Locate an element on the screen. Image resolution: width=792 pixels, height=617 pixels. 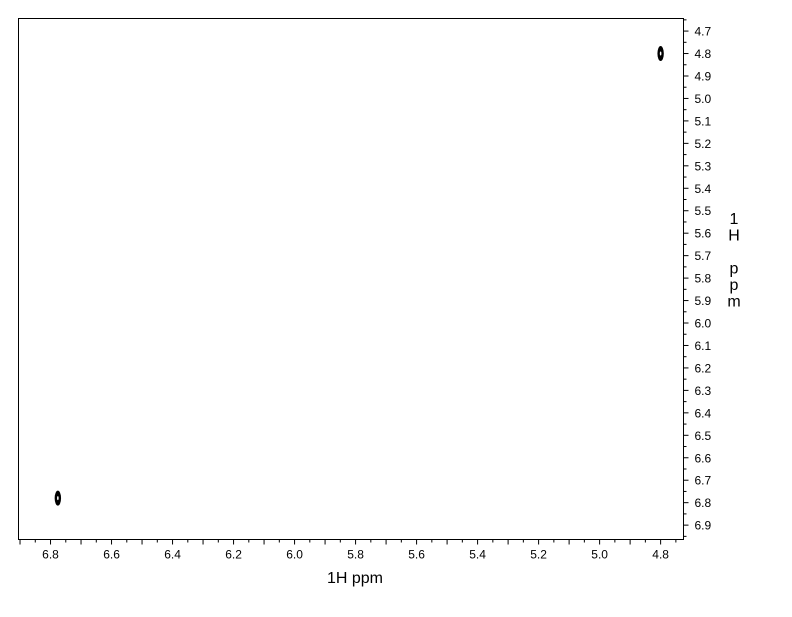
x-tick-label: 5.0 is located at coordinates (599, 555).